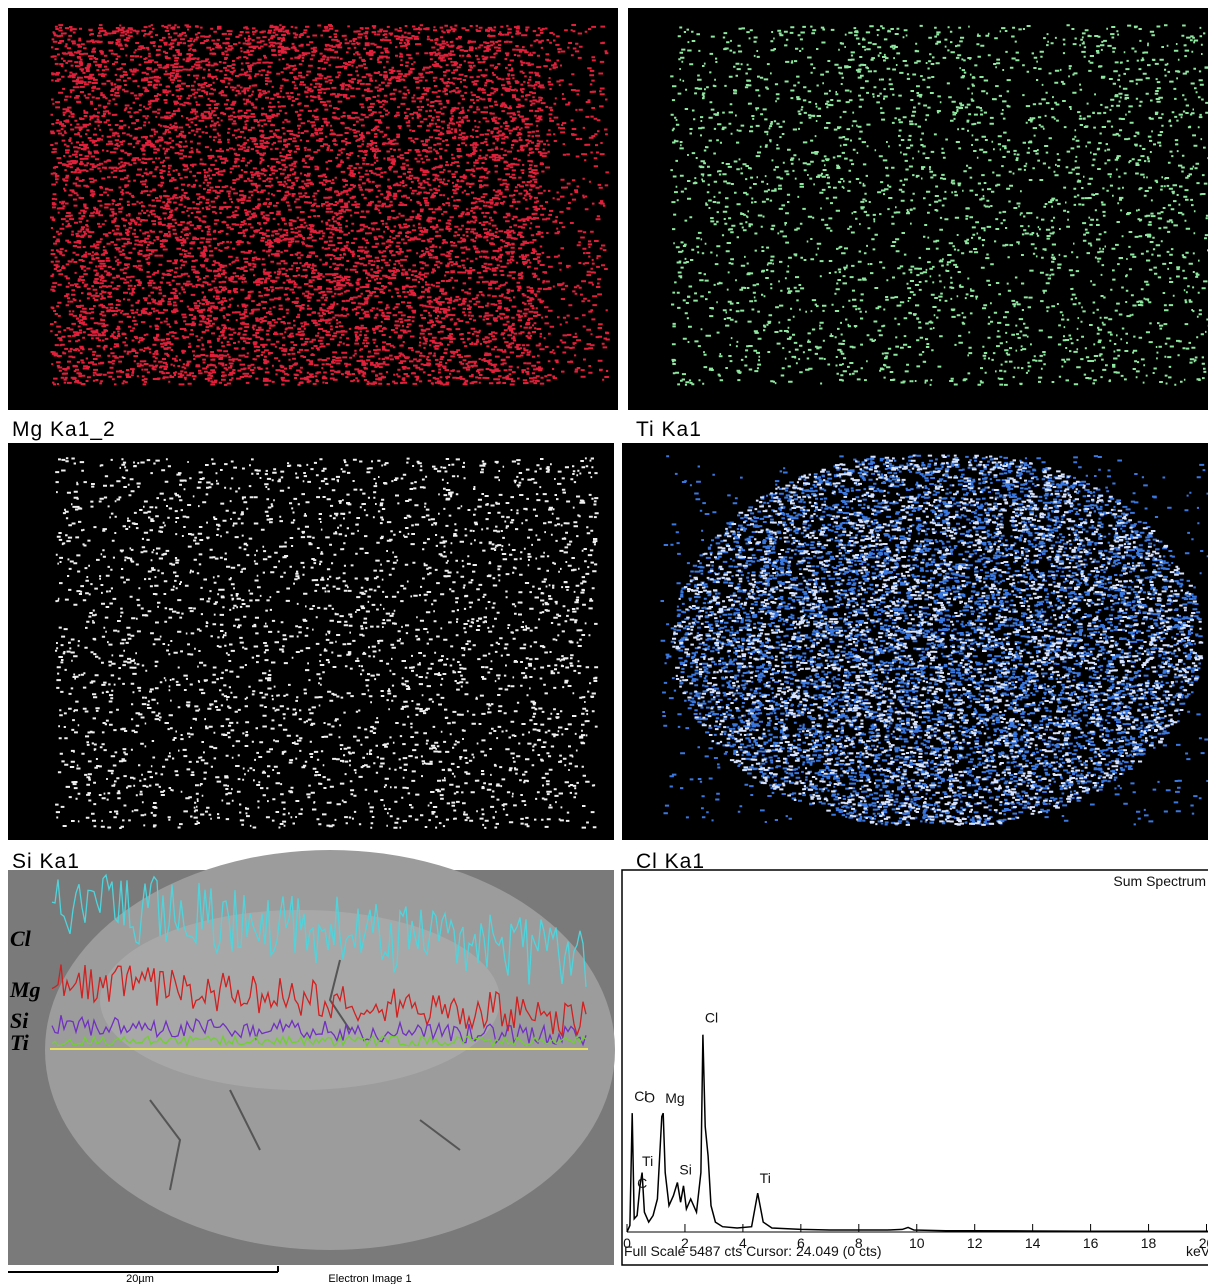 The image size is (1208, 1284). I want to click on x-tick-label: 18, so click(1149, 1243).